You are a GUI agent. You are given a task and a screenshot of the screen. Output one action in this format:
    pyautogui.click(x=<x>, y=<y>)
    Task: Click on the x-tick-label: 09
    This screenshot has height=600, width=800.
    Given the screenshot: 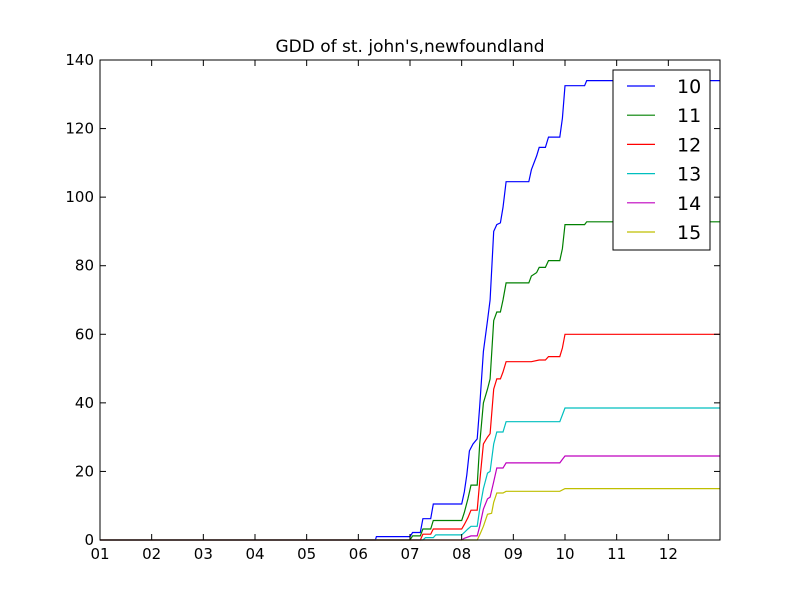 What is the action you would take?
    pyautogui.click(x=513, y=554)
    